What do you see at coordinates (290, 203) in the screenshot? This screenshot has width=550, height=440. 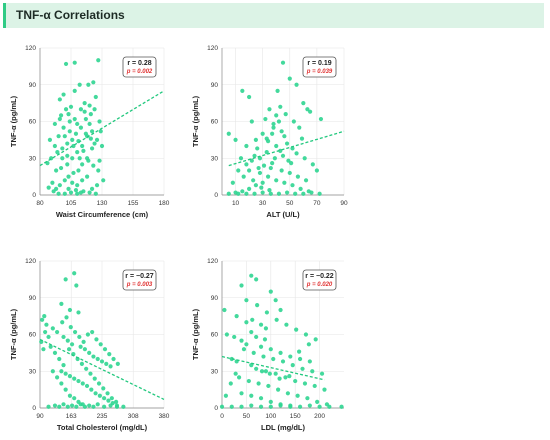 I see `x-tick-label: 50` at bounding box center [290, 203].